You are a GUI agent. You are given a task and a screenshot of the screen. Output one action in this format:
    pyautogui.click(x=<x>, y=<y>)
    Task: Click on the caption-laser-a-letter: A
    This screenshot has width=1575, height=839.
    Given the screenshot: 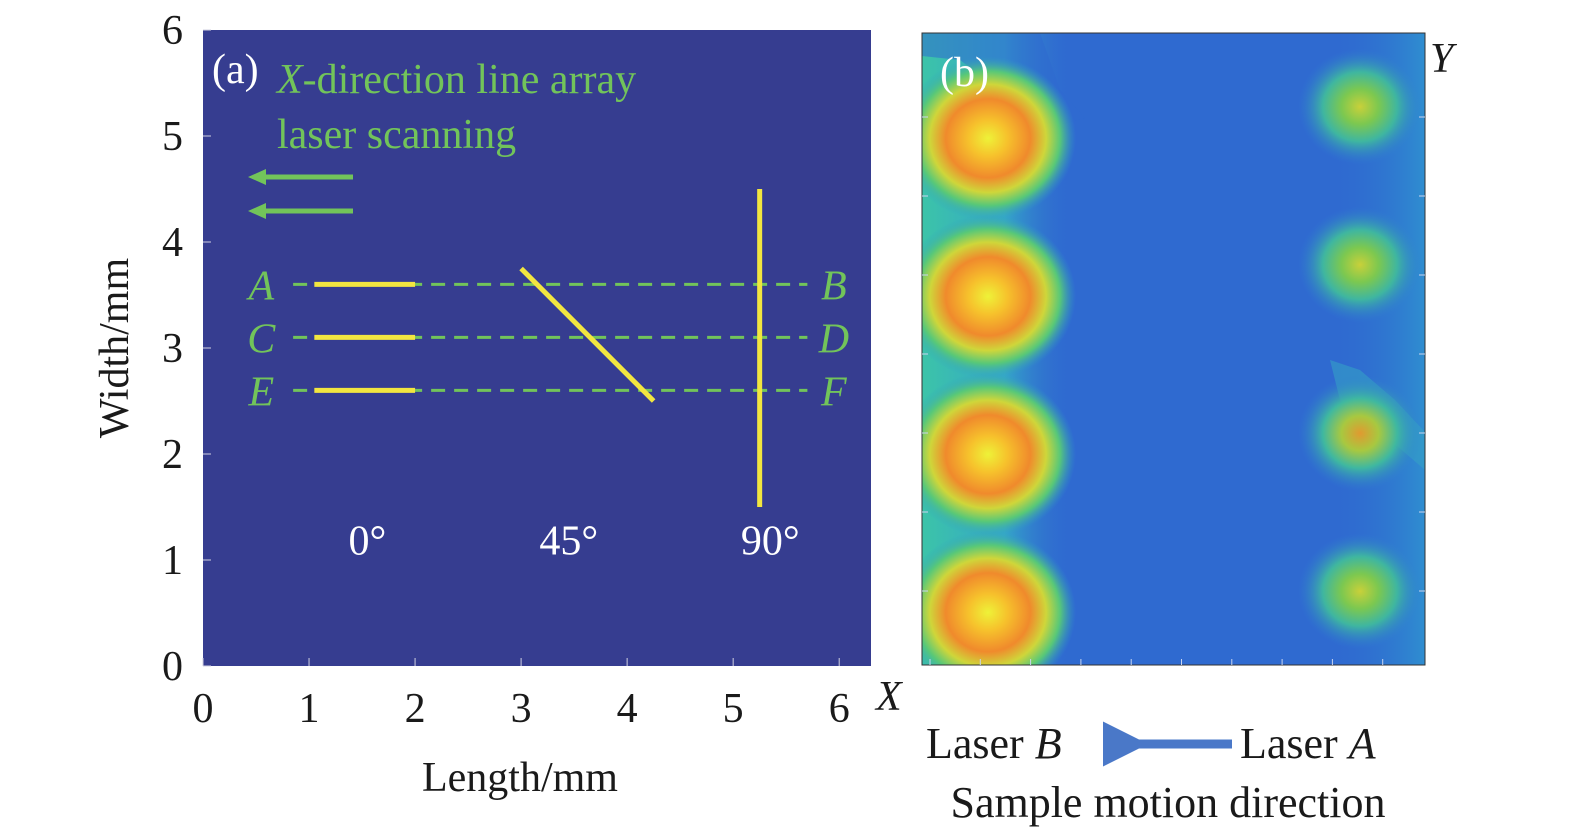 What is the action you would take?
    pyautogui.click(x=1361, y=743)
    